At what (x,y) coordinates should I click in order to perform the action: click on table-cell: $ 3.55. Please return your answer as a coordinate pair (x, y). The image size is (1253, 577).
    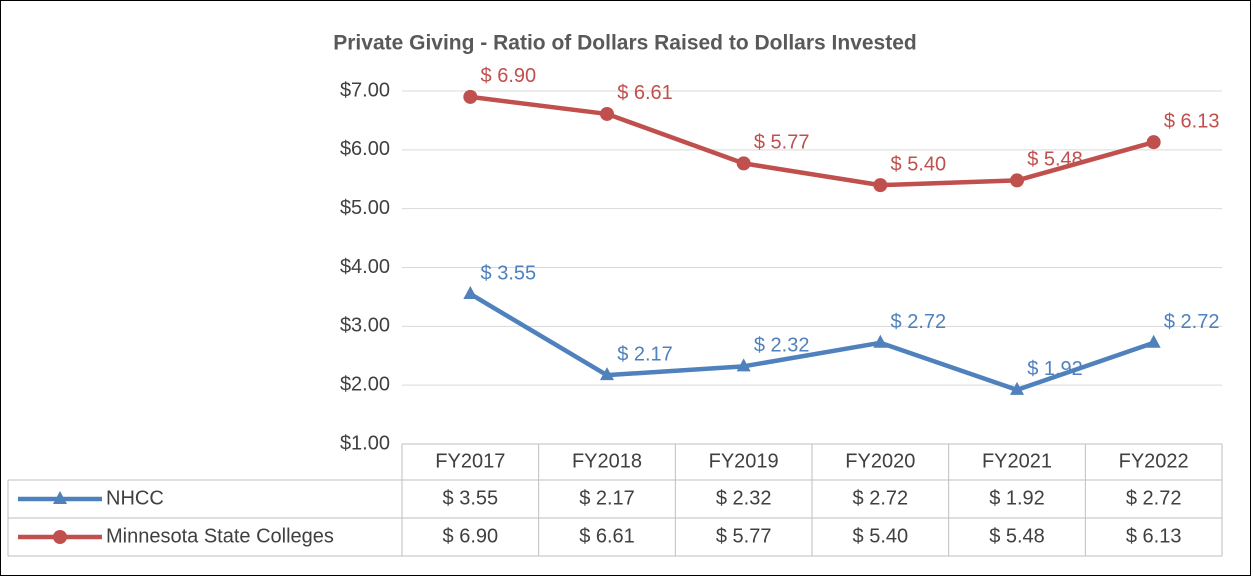
    Looking at the image, I should click on (471, 498).